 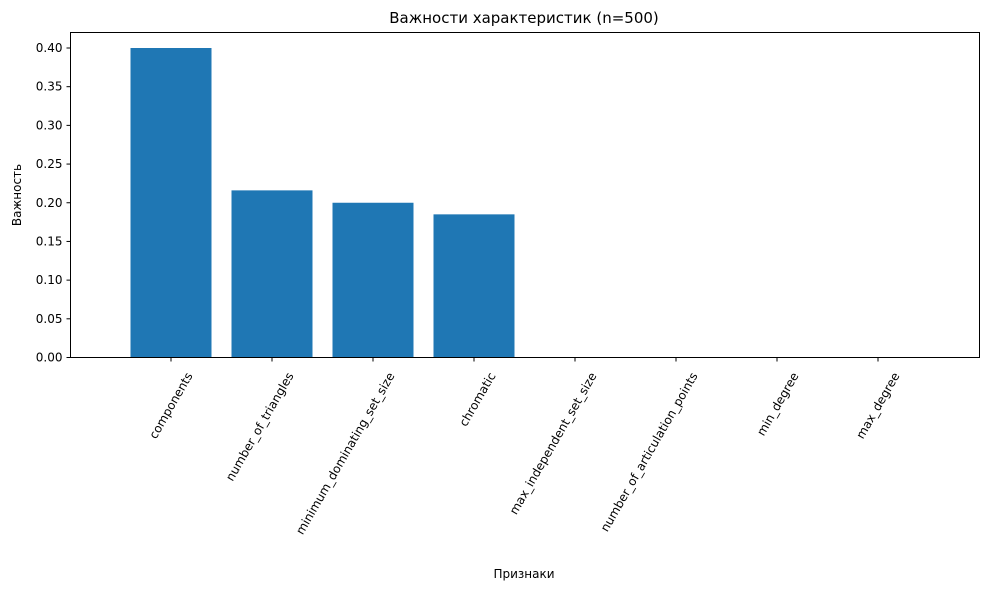 I want to click on x-tick-label: number_of_articulation_points, so click(x=649, y=452).